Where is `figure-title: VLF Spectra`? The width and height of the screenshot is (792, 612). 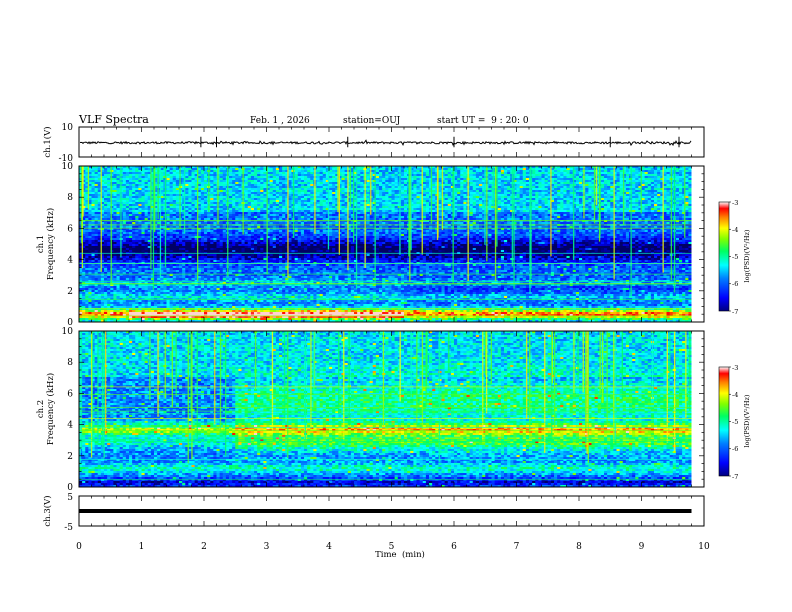
figure-title: VLF Spectra is located at coordinates (113, 119).